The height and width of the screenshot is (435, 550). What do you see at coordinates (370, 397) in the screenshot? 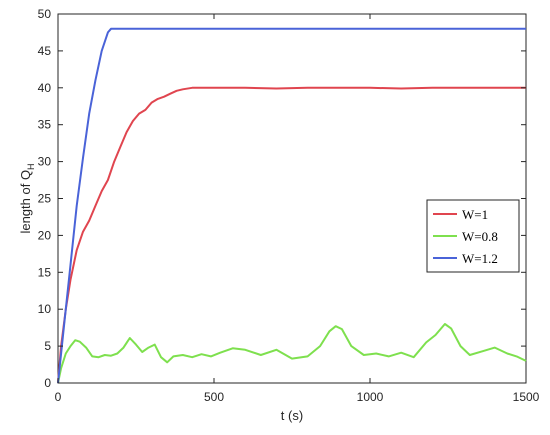
I see `x-tick-label: 1000` at bounding box center [370, 397].